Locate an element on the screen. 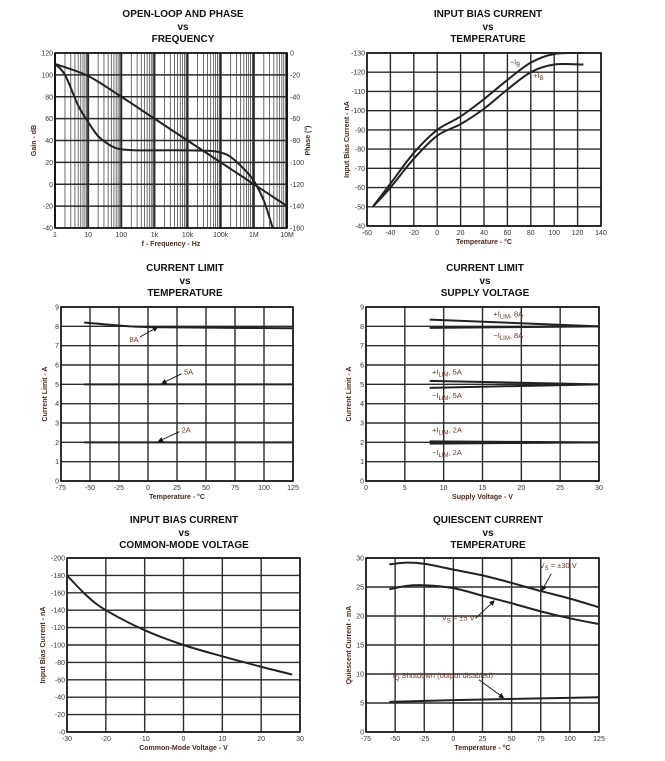  y-tick-label: -180 is located at coordinates (58, 576).